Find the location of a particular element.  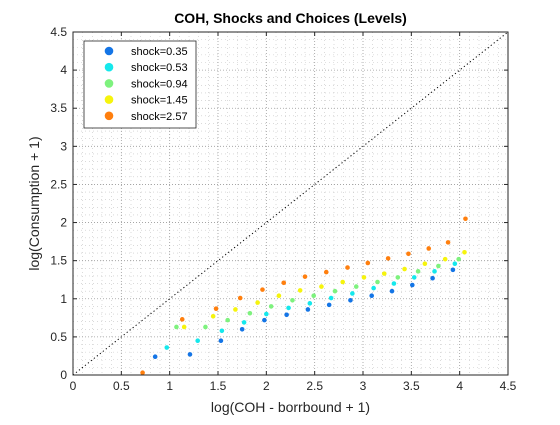

x-tick-label: 3 is located at coordinates (363, 386).